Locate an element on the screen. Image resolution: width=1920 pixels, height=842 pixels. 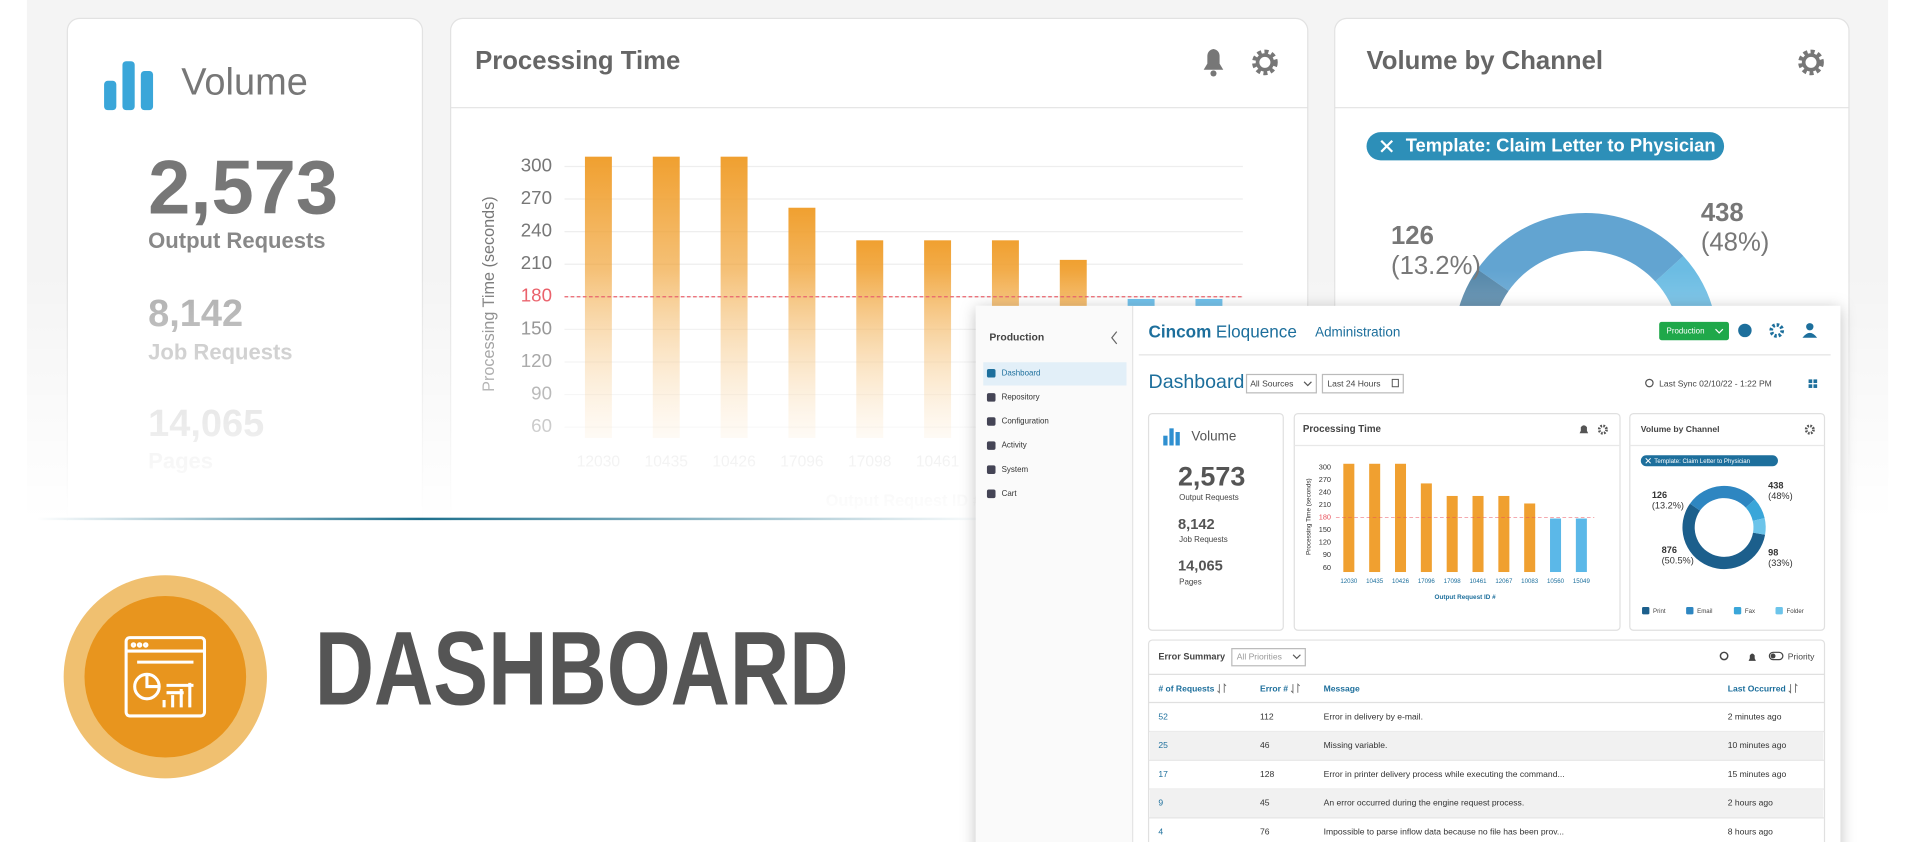
sync-icon is located at coordinates (1649, 383).